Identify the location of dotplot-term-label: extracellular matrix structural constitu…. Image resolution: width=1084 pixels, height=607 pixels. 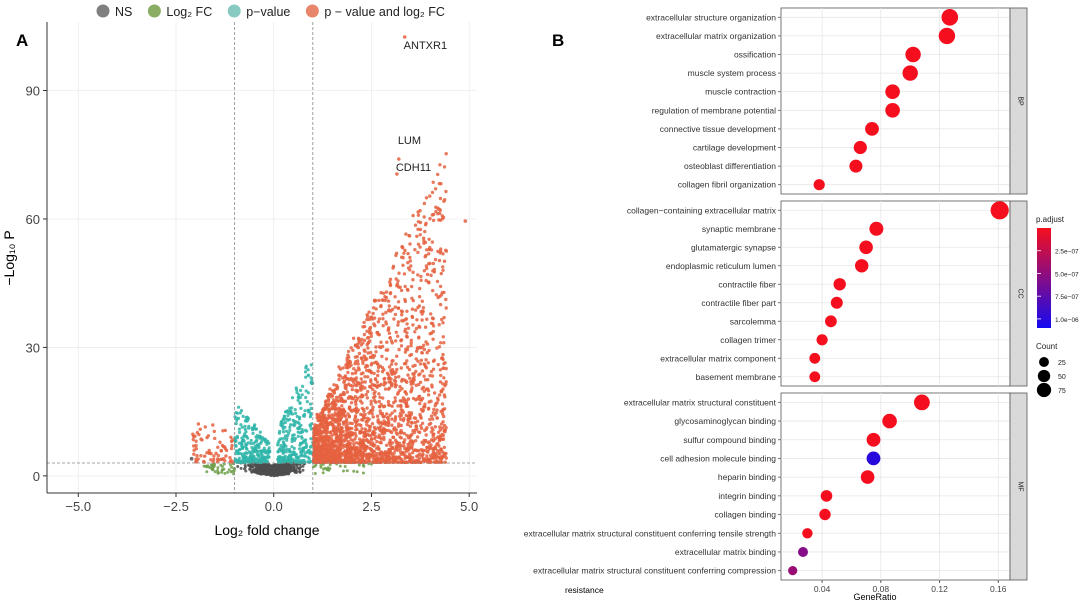
(654, 571).